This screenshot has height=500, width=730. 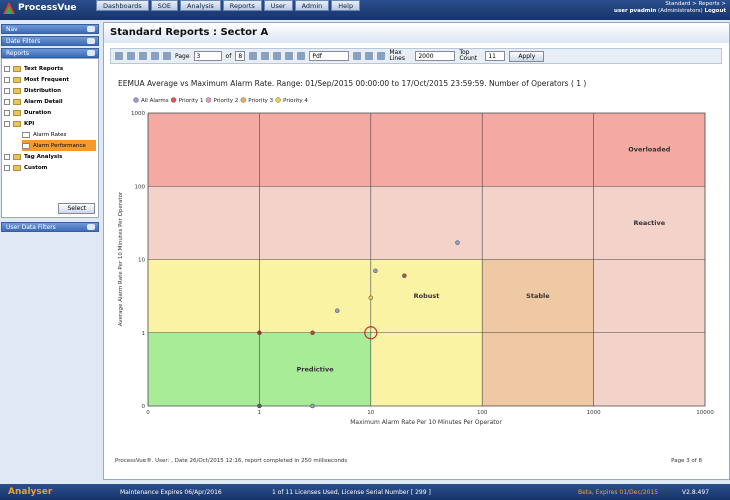 I want to click on region-label: Stable, so click(x=538, y=296).